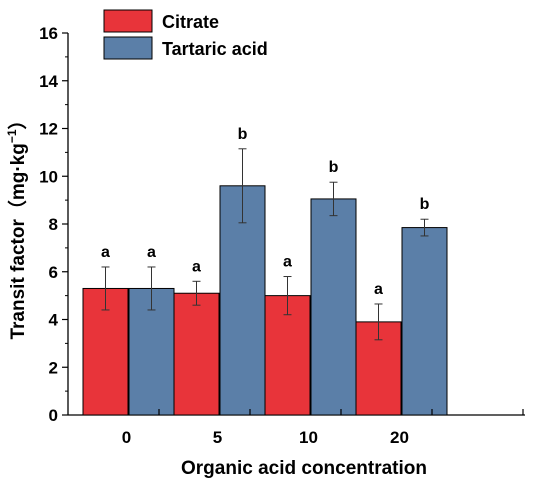  I want to click on y-tick-label: 12, so click(48, 129).